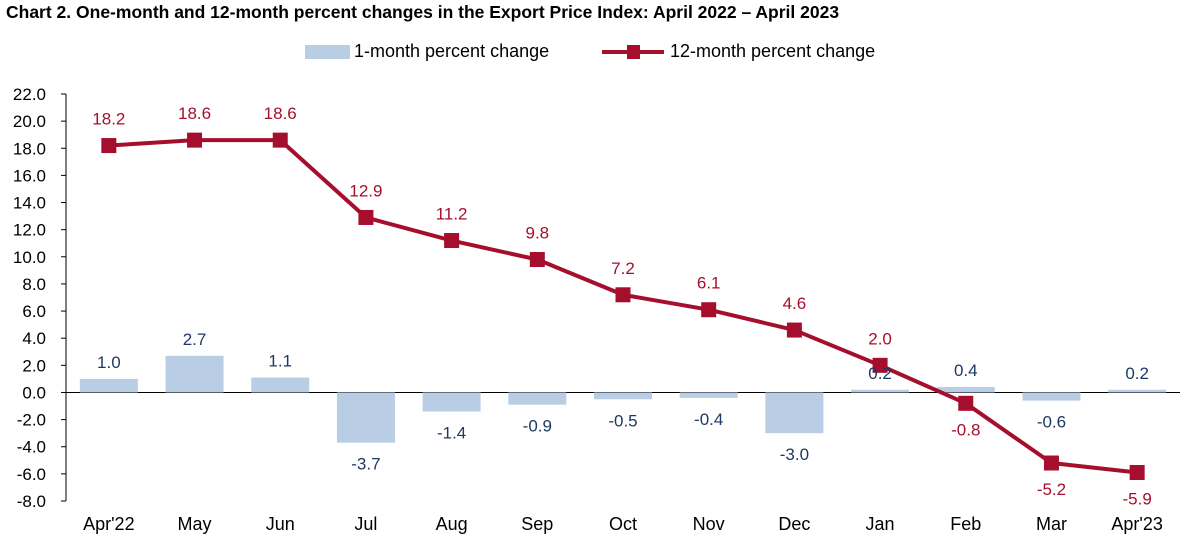  Describe the element at coordinates (965, 429) in the screenshot. I see `line-data-label: -0.8` at that location.